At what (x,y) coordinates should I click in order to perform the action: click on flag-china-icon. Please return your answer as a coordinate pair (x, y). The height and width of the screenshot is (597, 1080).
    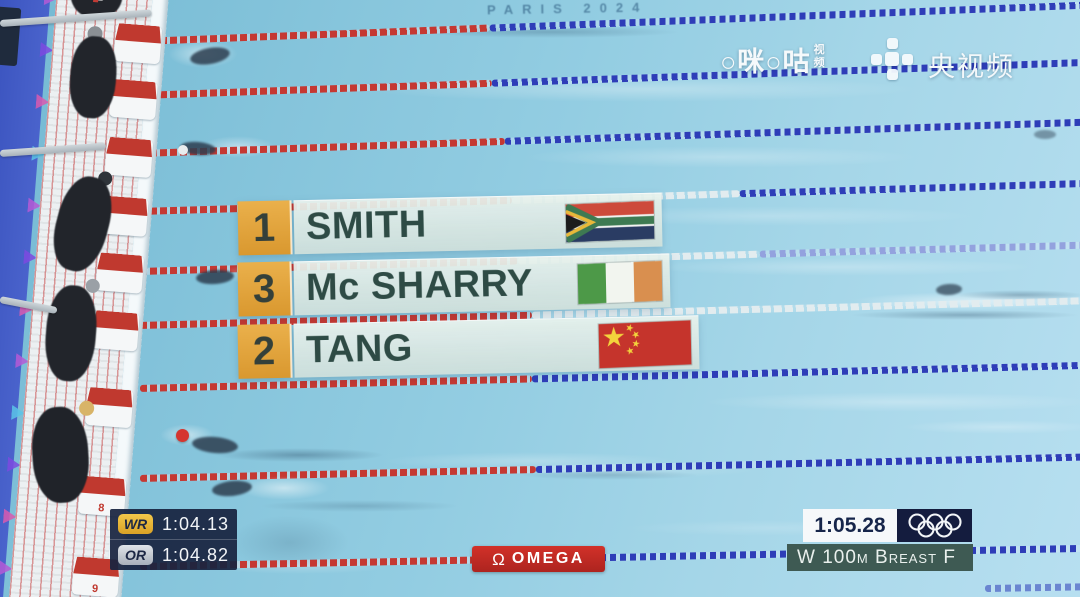
    Looking at the image, I should click on (645, 343).